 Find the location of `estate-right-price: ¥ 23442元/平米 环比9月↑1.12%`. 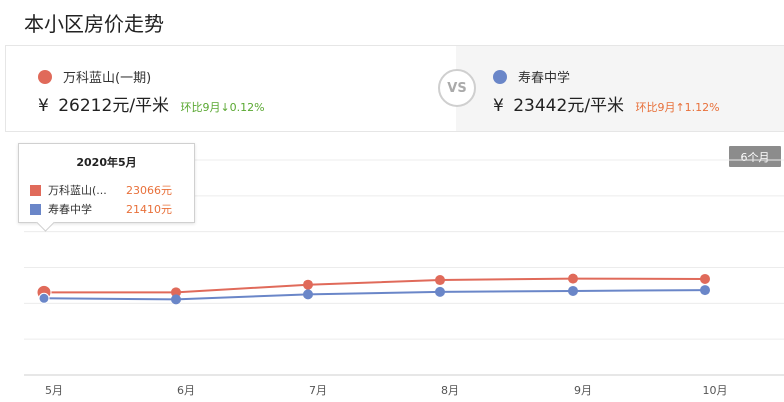

estate-right-price: ¥ 23442元/平米 环比9月↑1.12% is located at coordinates (606, 103).